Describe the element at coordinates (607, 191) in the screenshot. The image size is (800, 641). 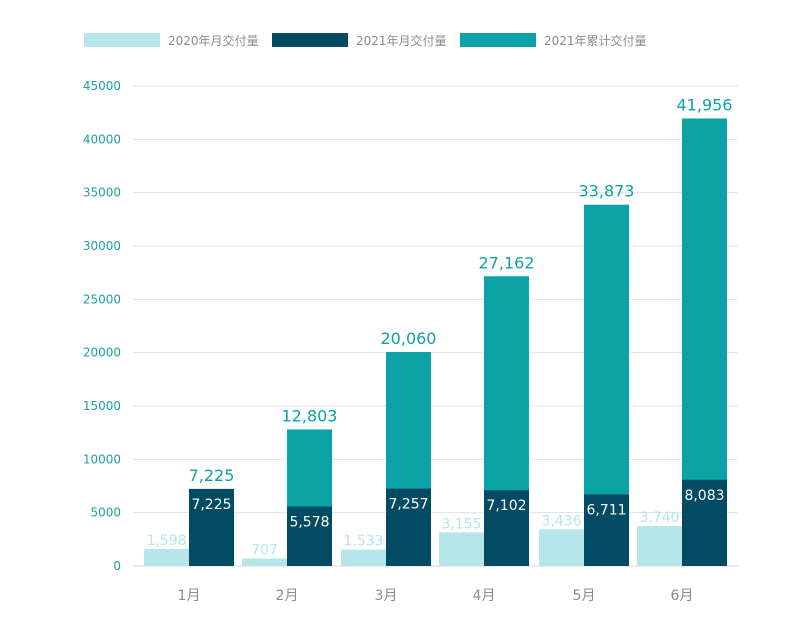
I see `data-label-2021-cumulative: 33,873` at that location.